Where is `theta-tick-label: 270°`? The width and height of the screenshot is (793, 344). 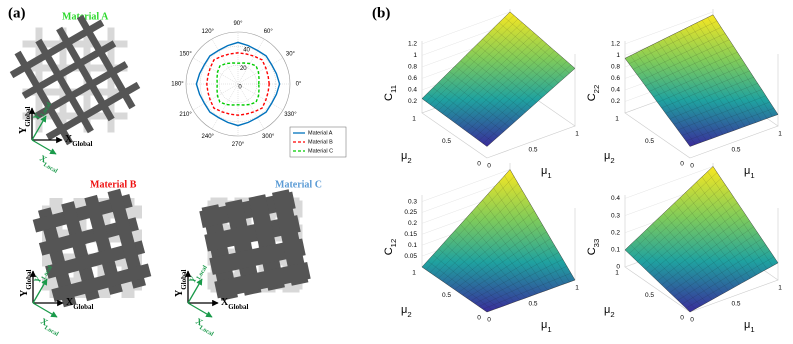 theta-tick-label: 270° is located at coordinates (238, 145).